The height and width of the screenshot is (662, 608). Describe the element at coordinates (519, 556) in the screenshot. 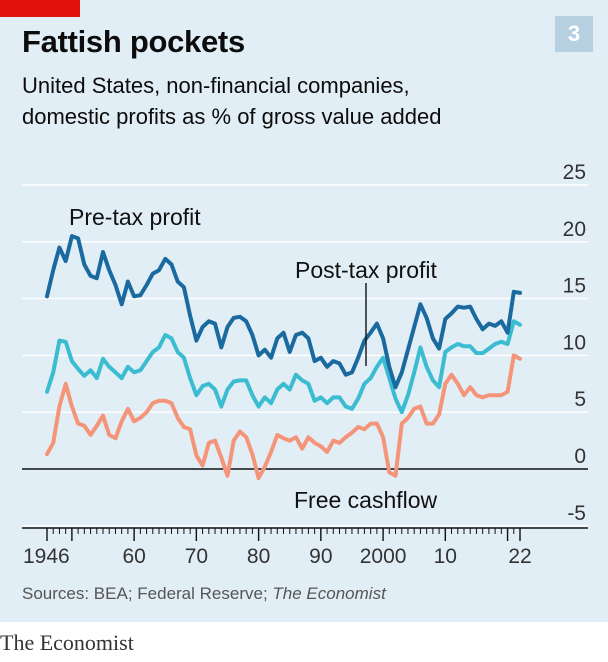

I see `x-tick-label: 22` at that location.